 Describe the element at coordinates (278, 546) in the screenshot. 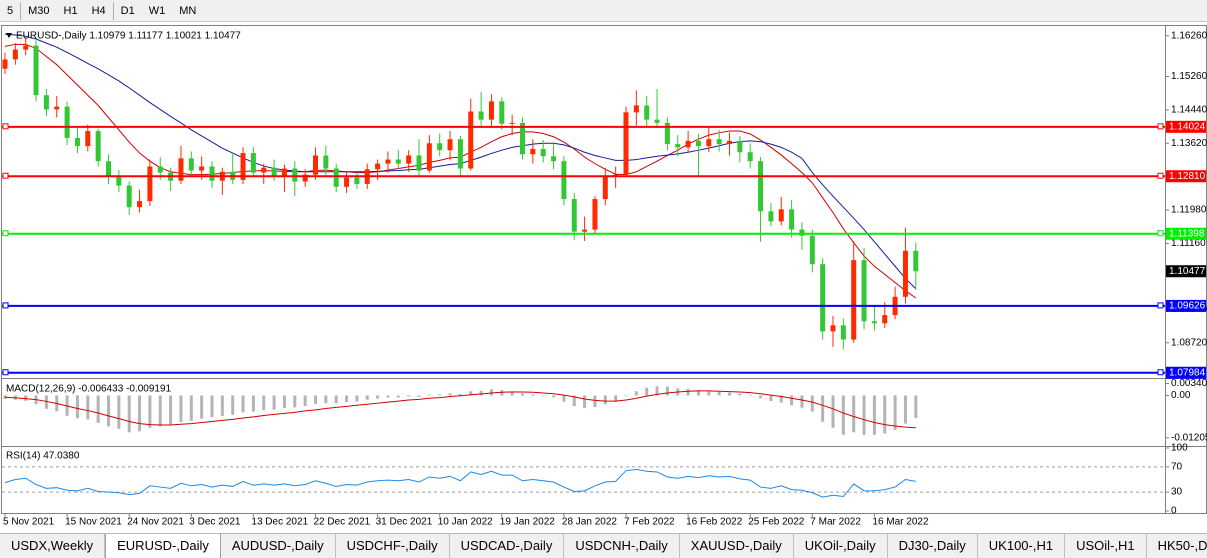

I see `chart-tab: AUDUSD-,Daily` at that location.